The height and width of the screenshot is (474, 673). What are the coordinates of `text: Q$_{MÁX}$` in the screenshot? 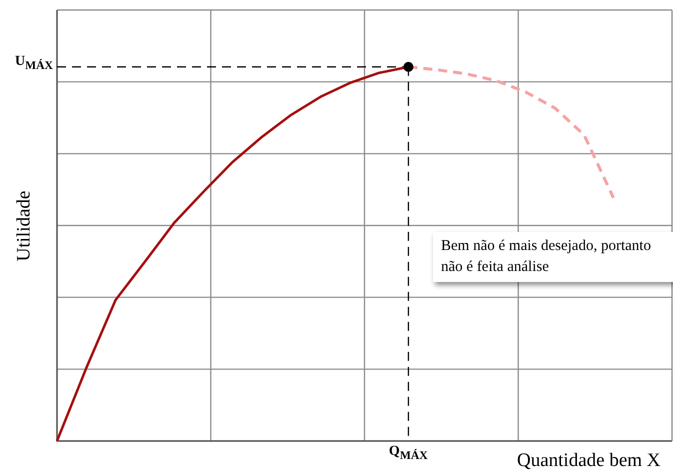 It's located at (408, 453).